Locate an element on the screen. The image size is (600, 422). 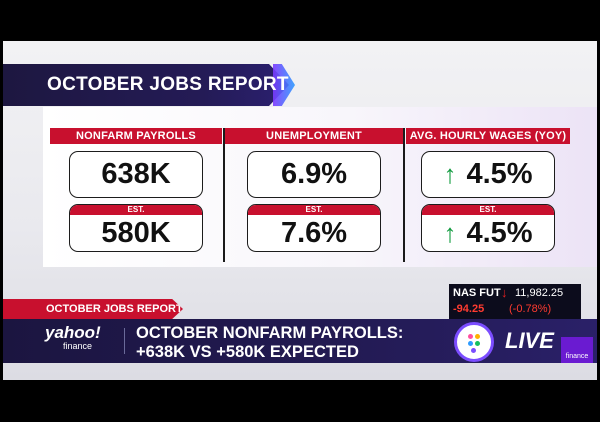
ticker-box is located at coordinates (515, 301).